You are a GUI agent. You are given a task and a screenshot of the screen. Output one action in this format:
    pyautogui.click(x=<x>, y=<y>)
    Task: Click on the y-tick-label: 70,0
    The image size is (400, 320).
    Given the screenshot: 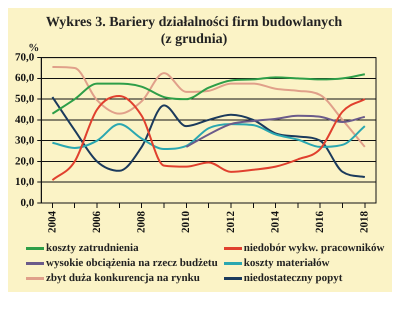 What is the action you would take?
    pyautogui.click(x=25, y=57)
    